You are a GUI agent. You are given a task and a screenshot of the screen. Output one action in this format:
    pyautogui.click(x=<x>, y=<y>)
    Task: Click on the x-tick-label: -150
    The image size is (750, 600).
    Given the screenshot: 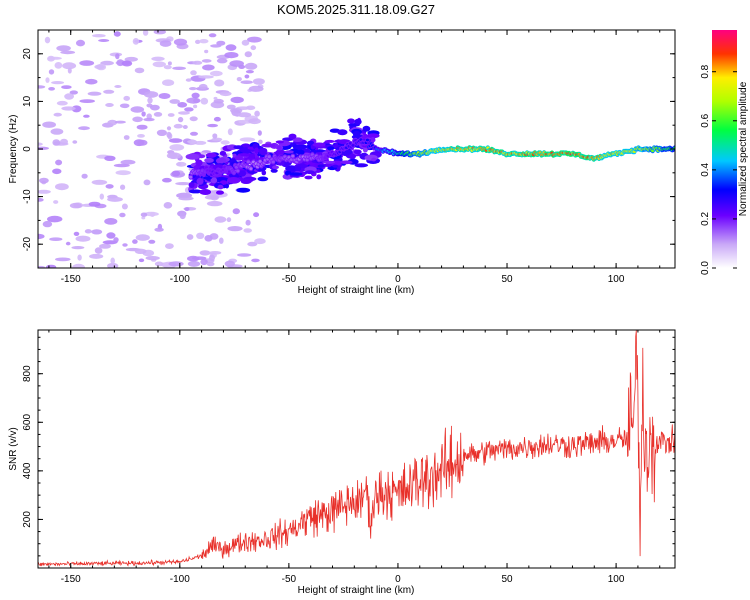 What is the action you would take?
    pyautogui.click(x=71, y=279)
    